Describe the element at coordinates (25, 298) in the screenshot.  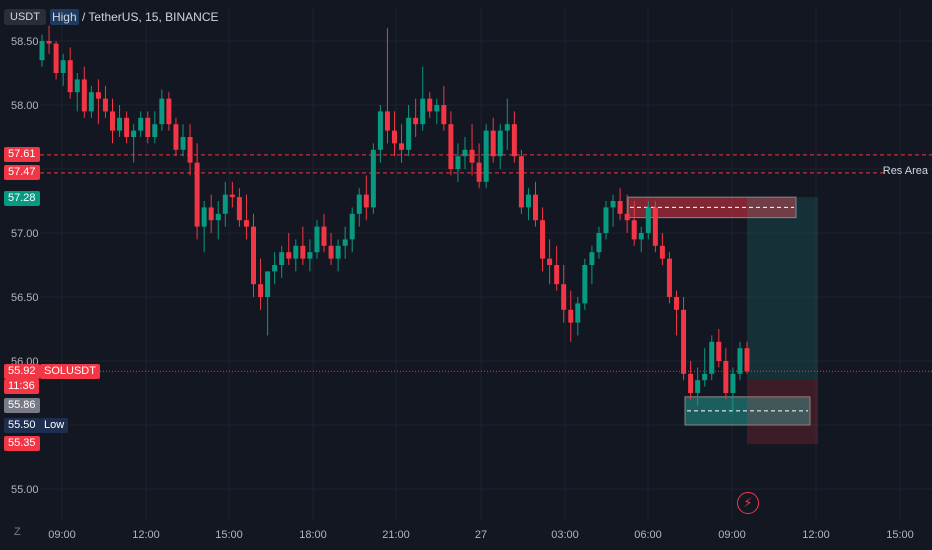
I see `y-tick-label: 56.50` at that location.